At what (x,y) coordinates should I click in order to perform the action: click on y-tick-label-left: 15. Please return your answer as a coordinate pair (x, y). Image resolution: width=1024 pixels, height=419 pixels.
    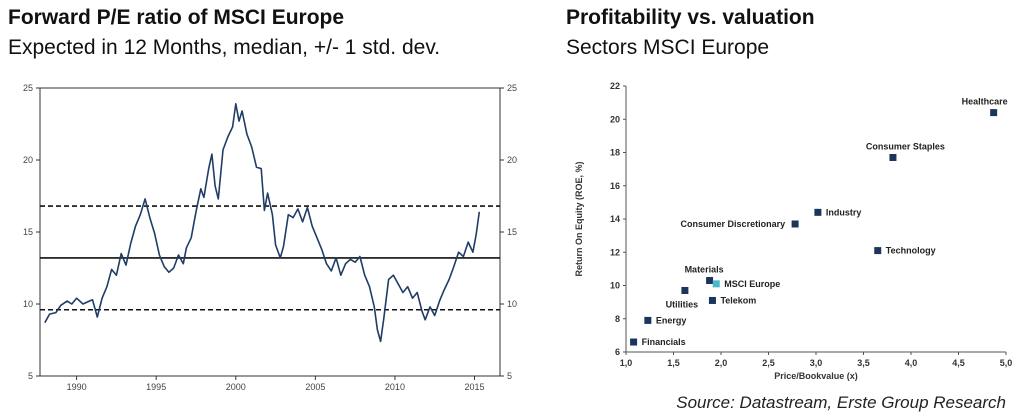
    Looking at the image, I should click on (28, 232).